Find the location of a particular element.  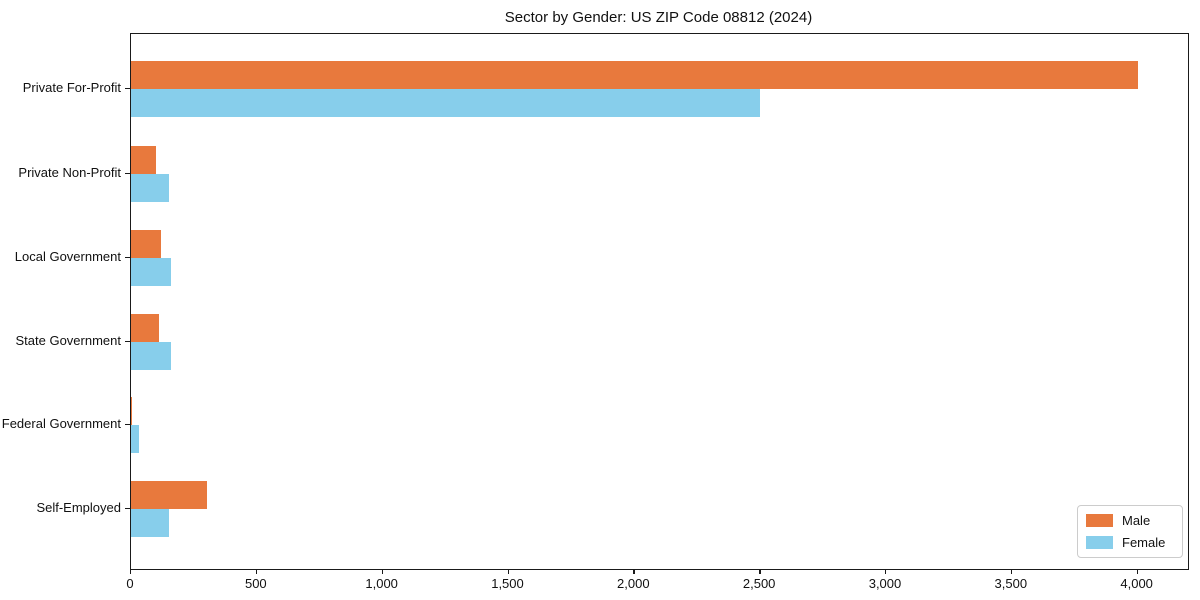

y-axis-label: Local Government is located at coordinates (67, 256).